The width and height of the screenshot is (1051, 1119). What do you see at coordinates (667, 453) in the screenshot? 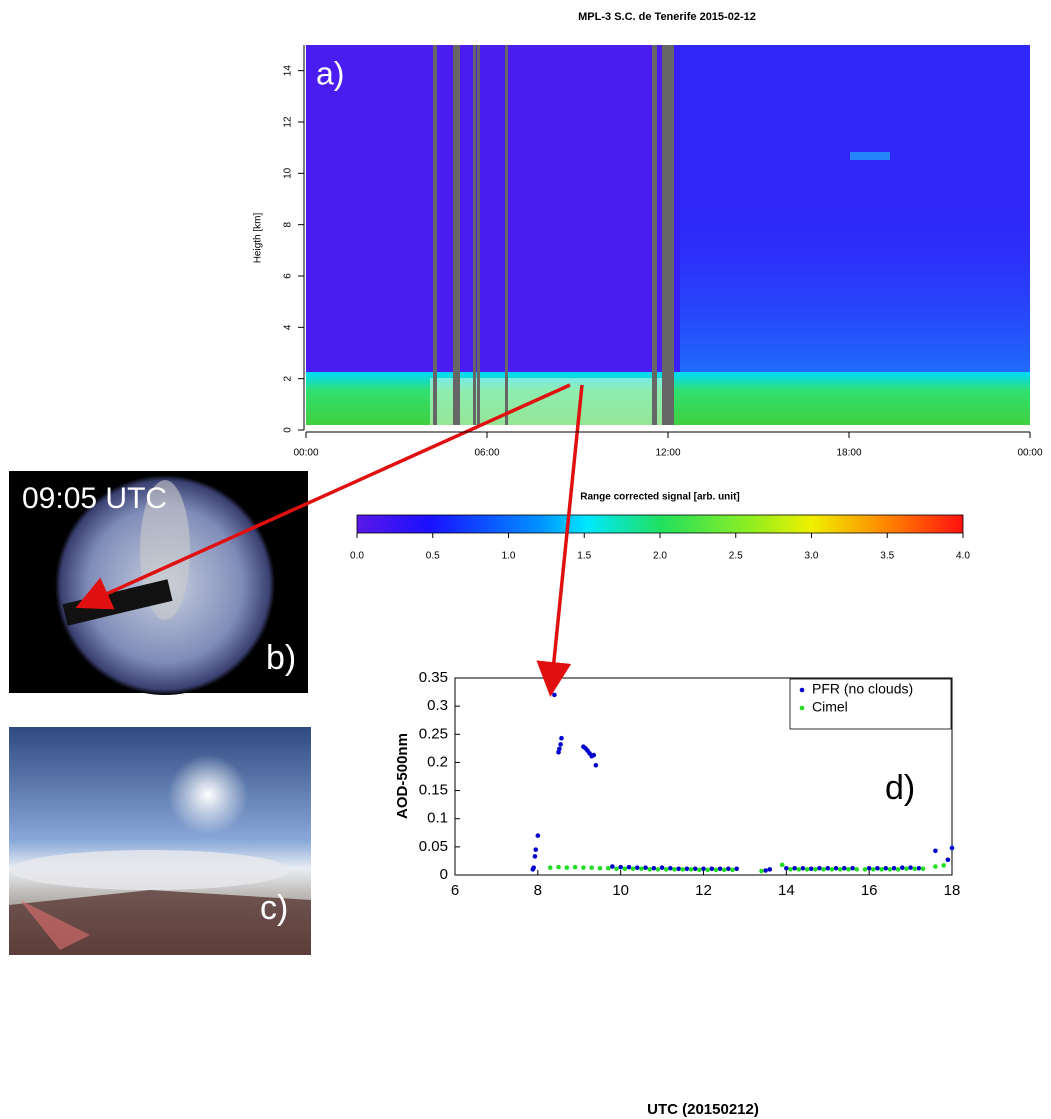
I see `x-tick-label: 12:00` at bounding box center [667, 453].